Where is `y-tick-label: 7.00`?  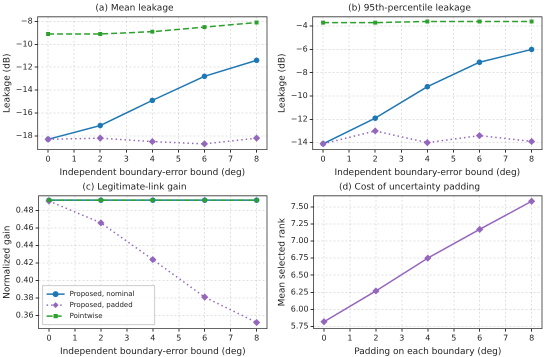 y-tick-label: 7.00 is located at coordinates (299, 241).